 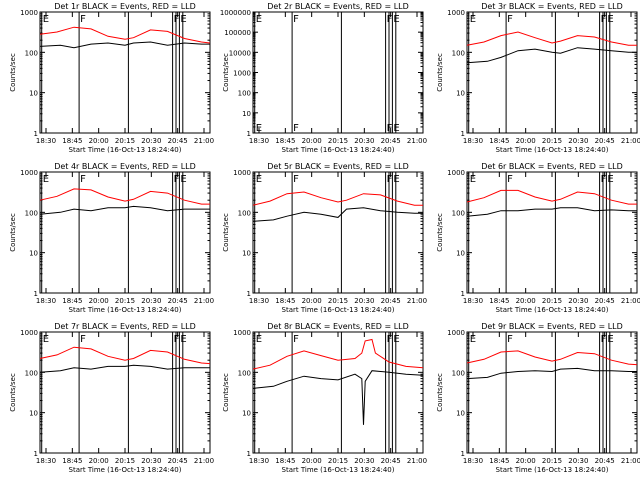 What do you see at coordinates (125, 6) in the screenshot?
I see `panel-title: Det 1r BLACK = Events, RED = LLD` at bounding box center [125, 6].